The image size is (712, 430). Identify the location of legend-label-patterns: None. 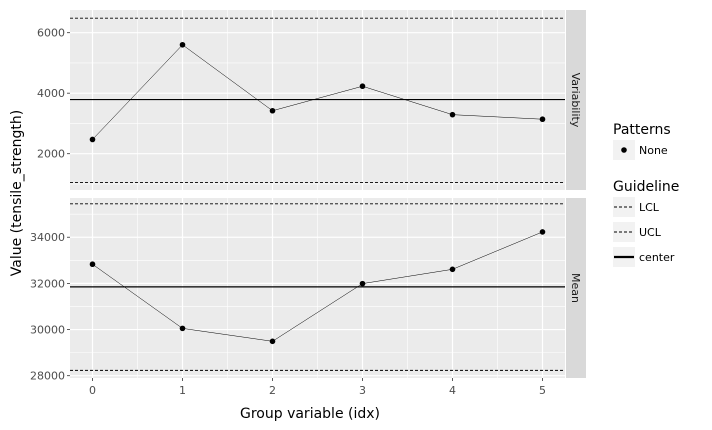
(653, 150).